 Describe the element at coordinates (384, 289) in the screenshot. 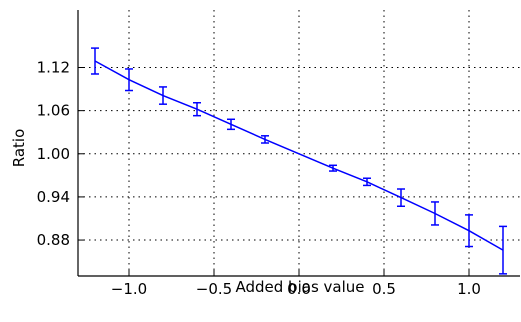

I see `x-tick-label: 0.5` at that location.